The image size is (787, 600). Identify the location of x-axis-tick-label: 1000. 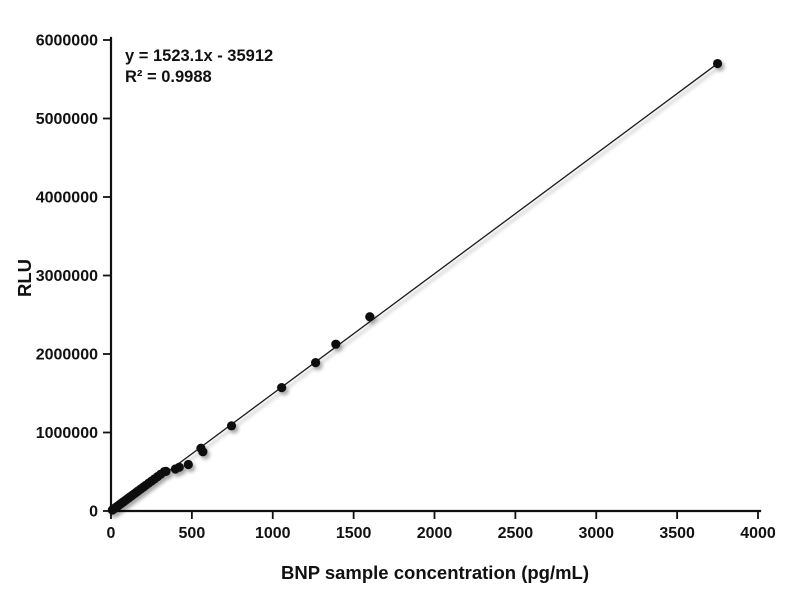
(273, 533).